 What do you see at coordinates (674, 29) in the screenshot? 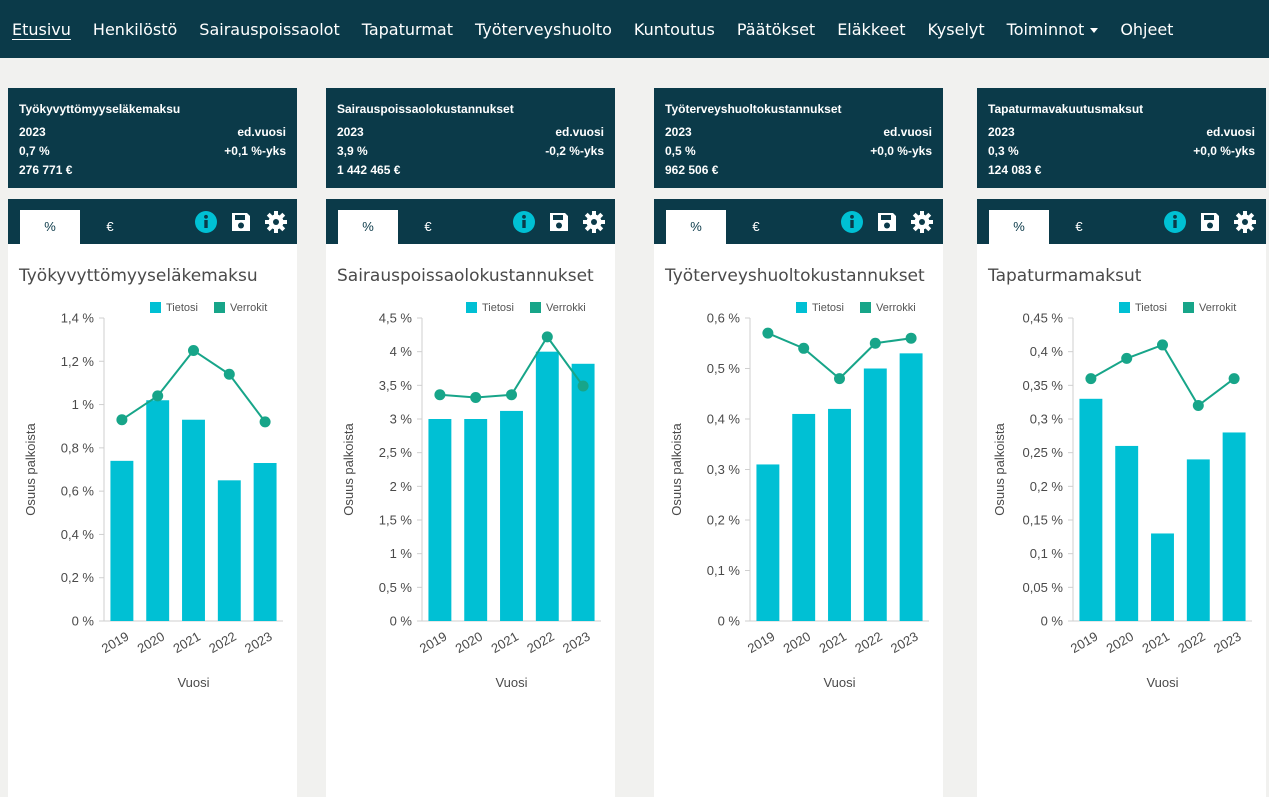
I see `nav-item-kuntoutus: Kuntoutus` at bounding box center [674, 29].